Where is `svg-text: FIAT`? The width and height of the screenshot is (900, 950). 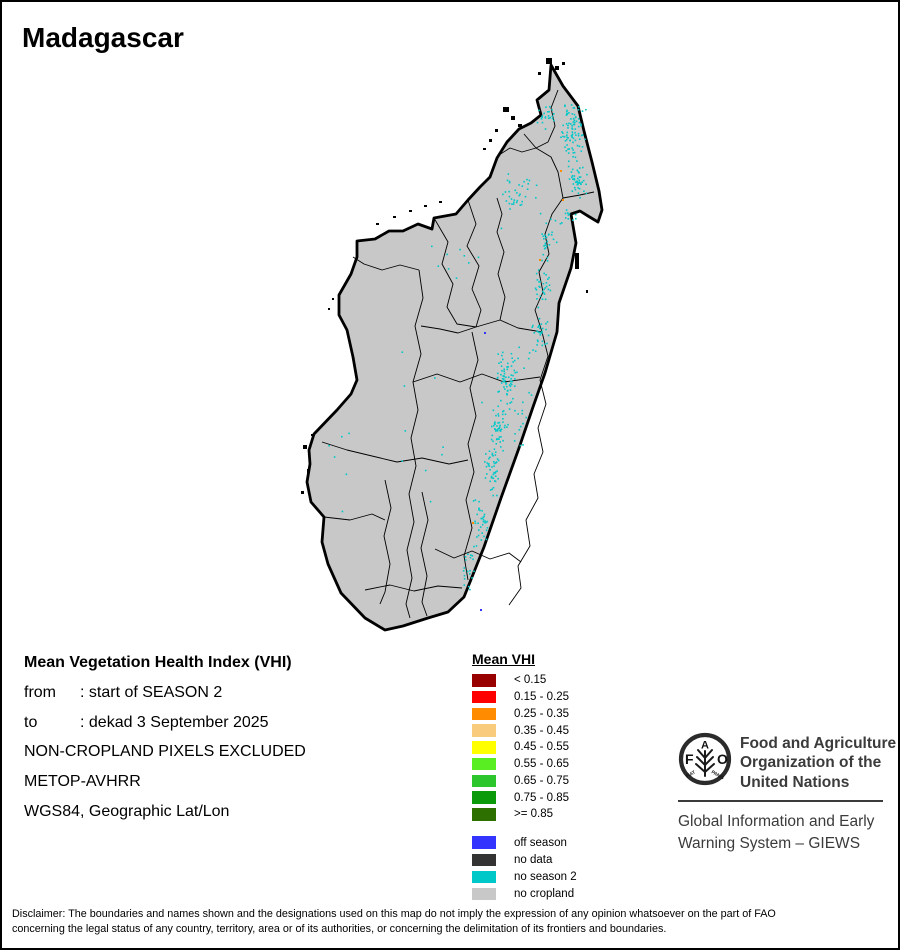
svg-text: FIAT is located at coordinates (690, 773).